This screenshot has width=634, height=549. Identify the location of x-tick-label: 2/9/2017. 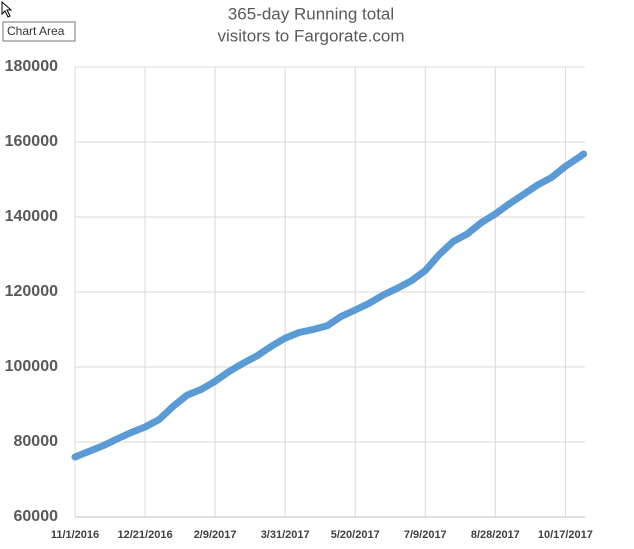
(215, 535).